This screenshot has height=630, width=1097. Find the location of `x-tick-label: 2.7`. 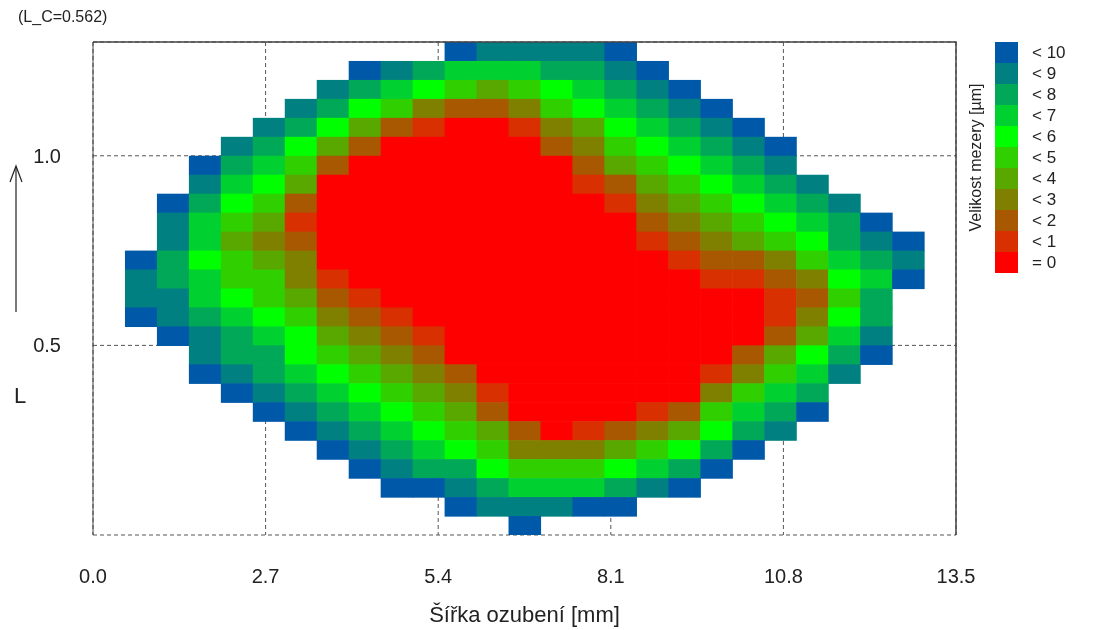

x-tick-label: 2.7 is located at coordinates (265, 576).